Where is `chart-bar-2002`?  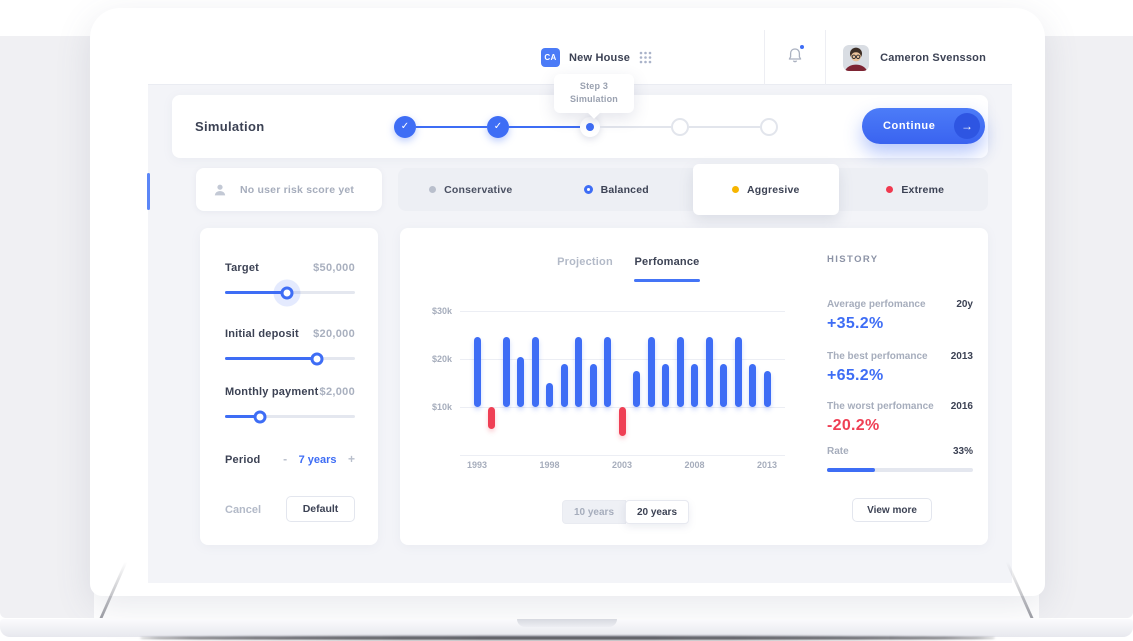 chart-bar-2002 is located at coordinates (607, 372).